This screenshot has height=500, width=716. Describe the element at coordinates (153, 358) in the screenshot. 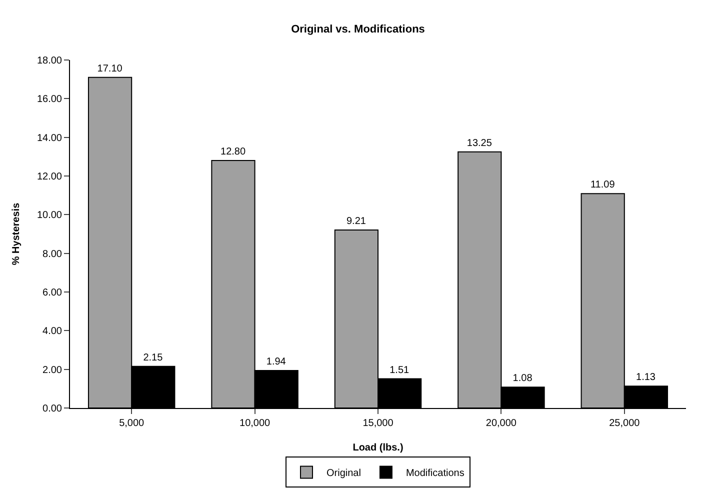

I see `data-label: 2.15` at that location.